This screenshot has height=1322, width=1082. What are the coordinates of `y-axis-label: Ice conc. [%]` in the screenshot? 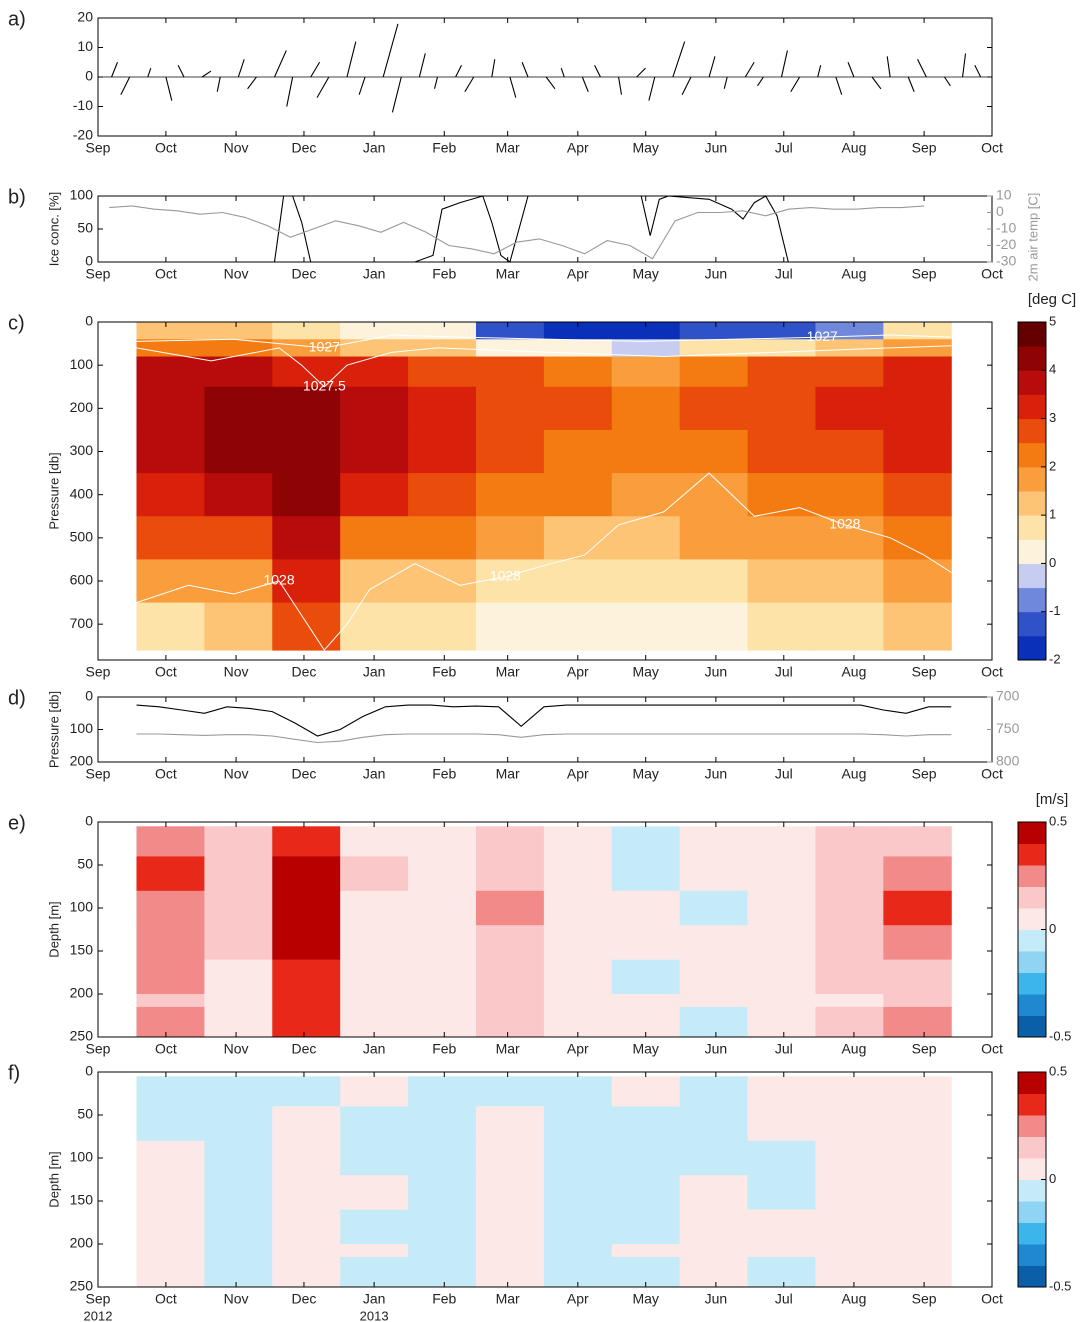 It's located at (53, 229).